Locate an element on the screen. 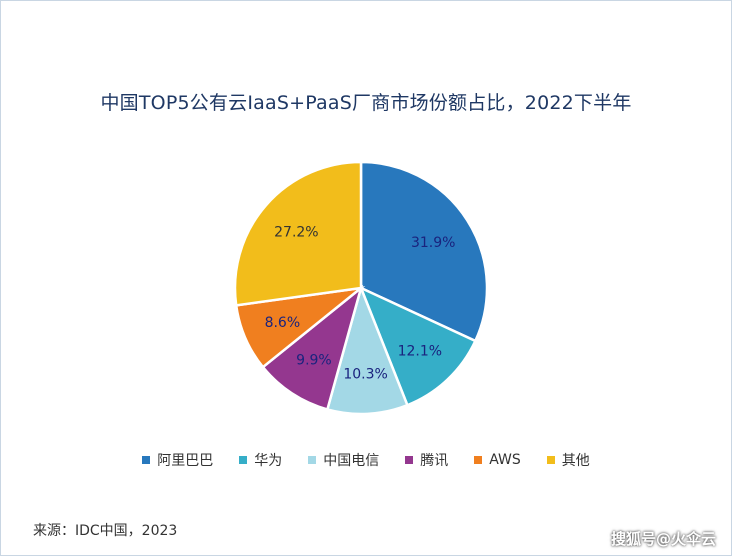 This screenshot has height=556, width=732. legend-item-aws: AWS is located at coordinates (497, 460).